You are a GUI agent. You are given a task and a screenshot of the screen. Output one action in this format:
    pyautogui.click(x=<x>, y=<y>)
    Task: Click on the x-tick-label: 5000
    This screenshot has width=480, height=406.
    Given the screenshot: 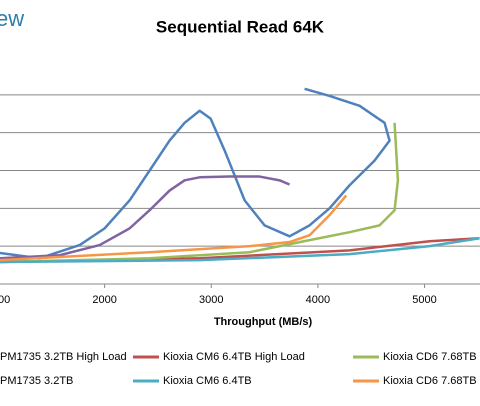 What is the action you would take?
    pyautogui.click(x=424, y=300)
    